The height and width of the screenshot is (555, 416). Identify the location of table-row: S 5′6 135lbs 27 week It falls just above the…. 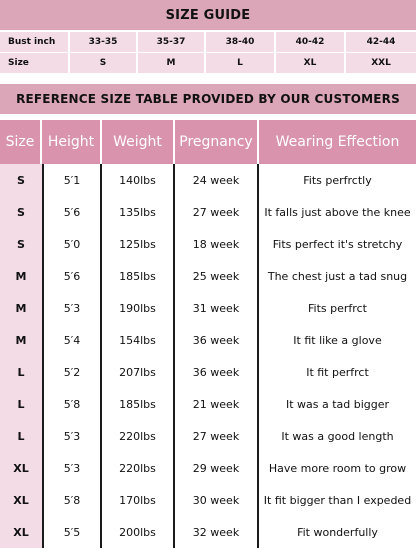
(208, 212).